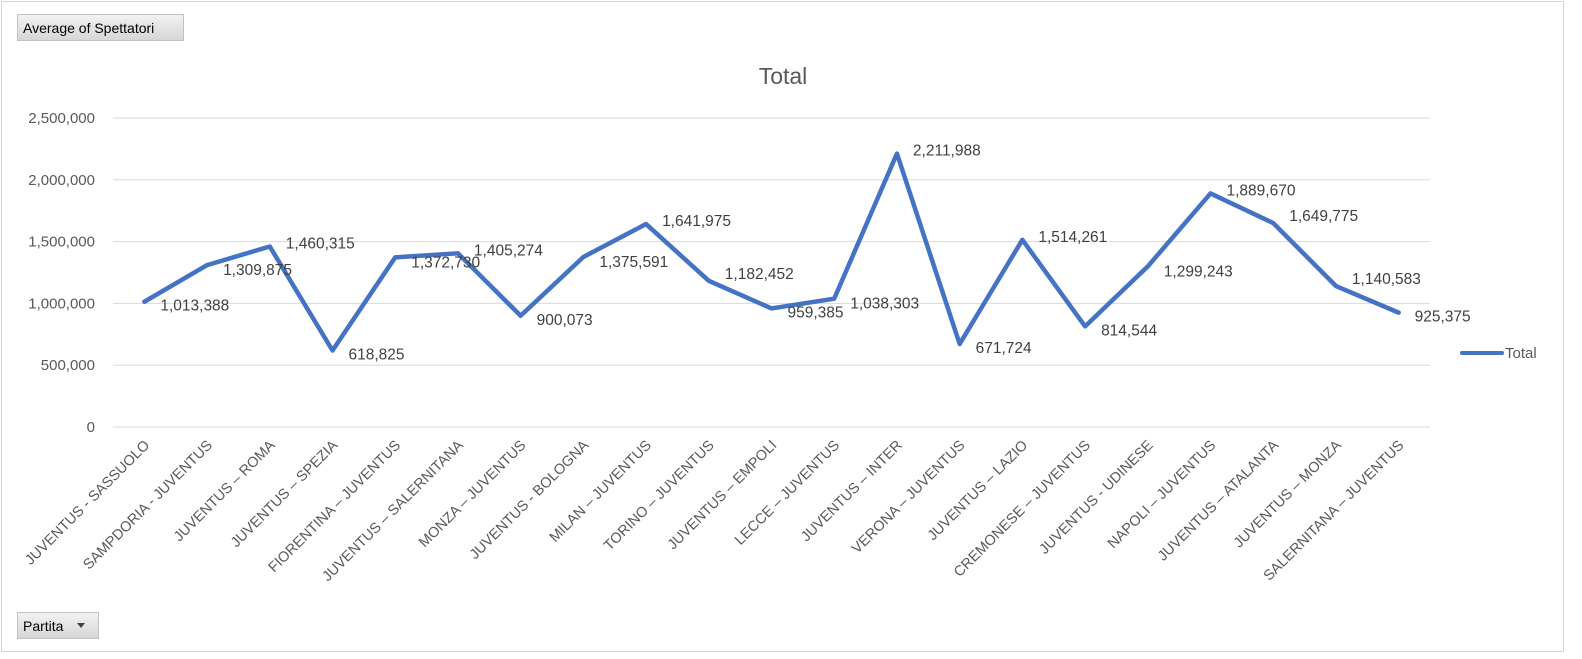 The image size is (1582, 659). I want to click on data-label: 1,013,388, so click(194, 306).